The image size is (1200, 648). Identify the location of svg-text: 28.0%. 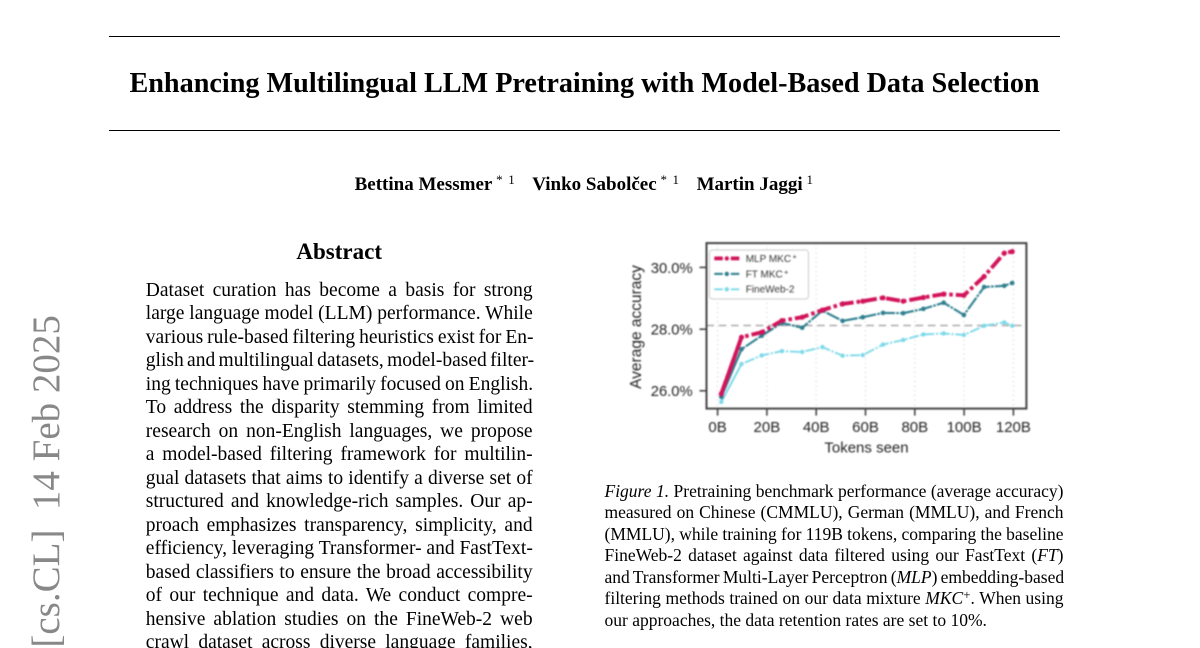
(672, 331).